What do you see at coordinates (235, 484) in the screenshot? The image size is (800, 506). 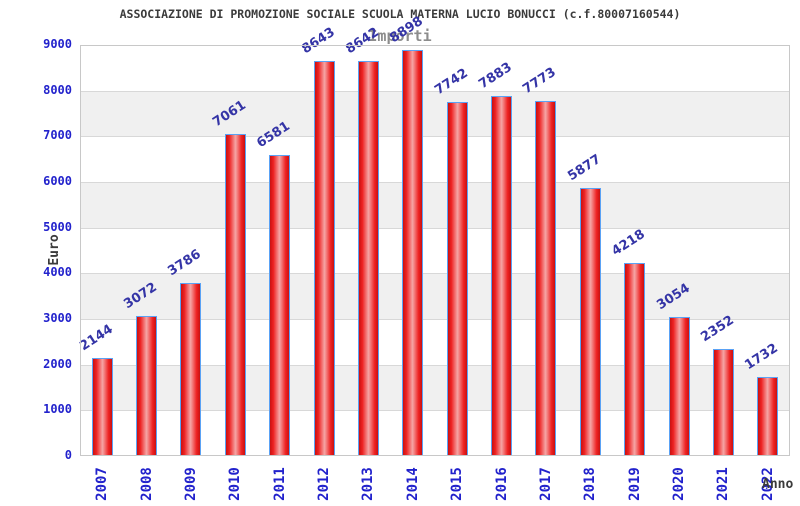 I see `x-tick-label-2010: 2010` at bounding box center [235, 484].